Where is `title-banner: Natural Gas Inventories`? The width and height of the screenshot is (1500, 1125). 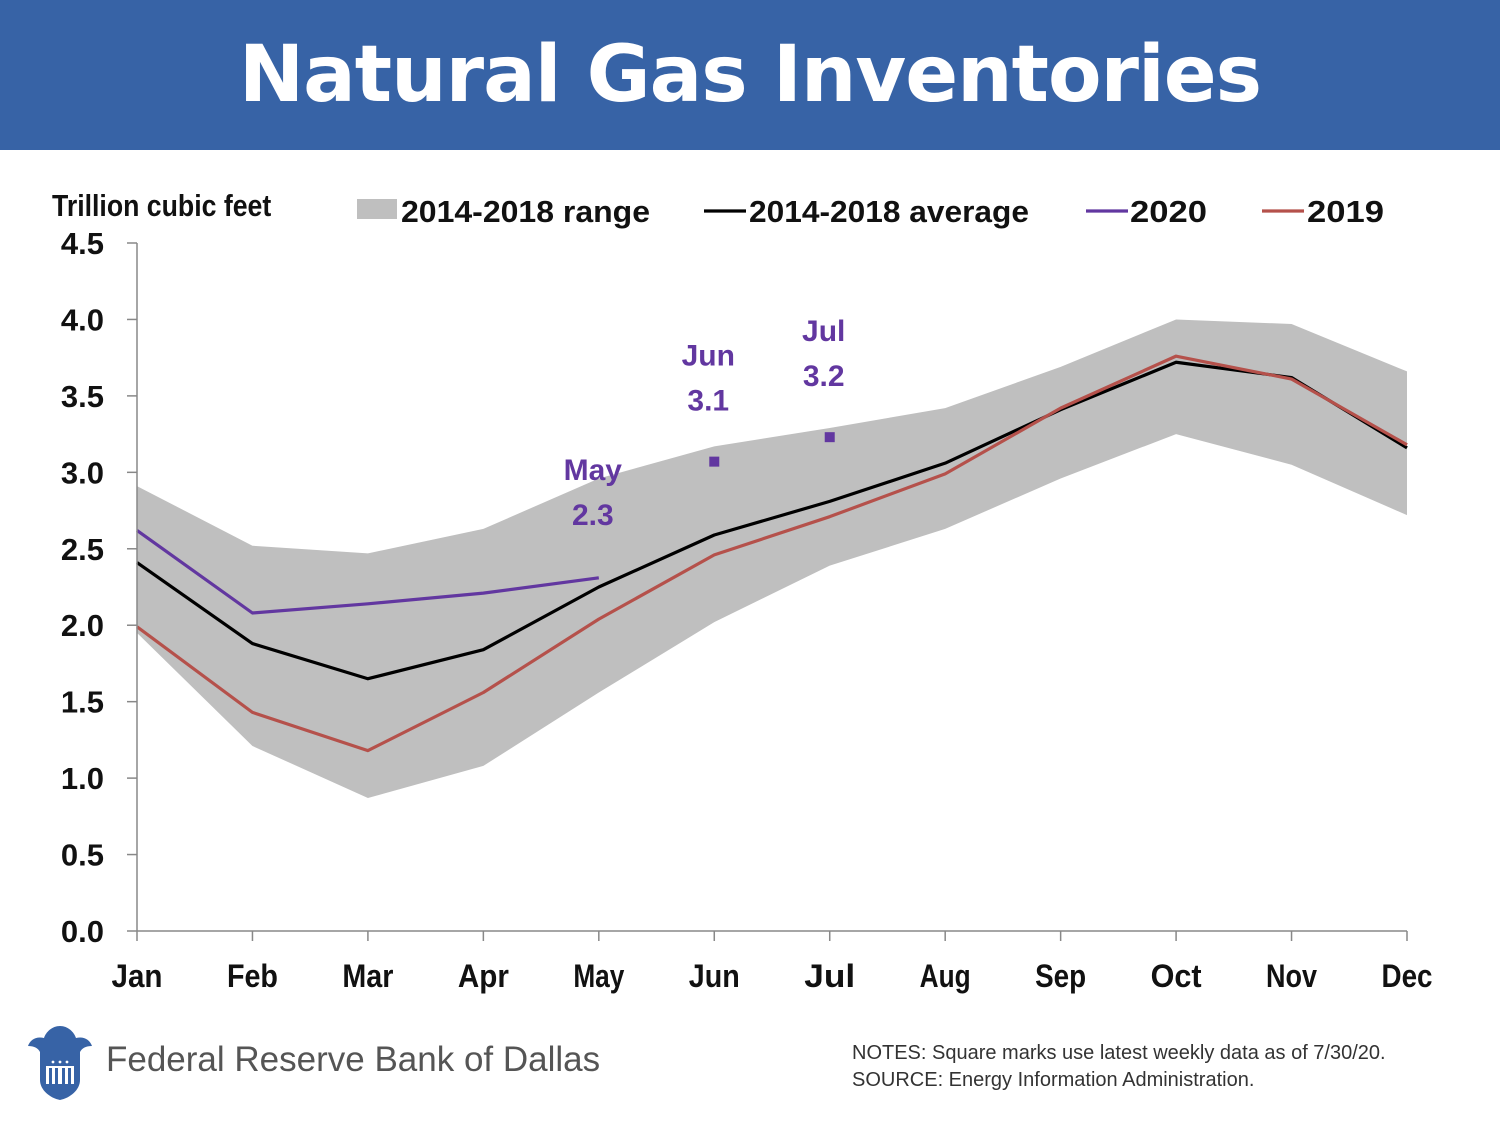 title-banner: Natural Gas Inventories is located at coordinates (750, 75).